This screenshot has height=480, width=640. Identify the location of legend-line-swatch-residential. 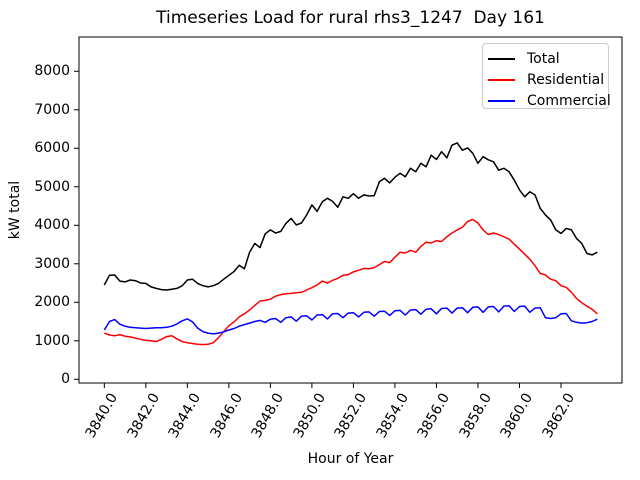
(501, 80).